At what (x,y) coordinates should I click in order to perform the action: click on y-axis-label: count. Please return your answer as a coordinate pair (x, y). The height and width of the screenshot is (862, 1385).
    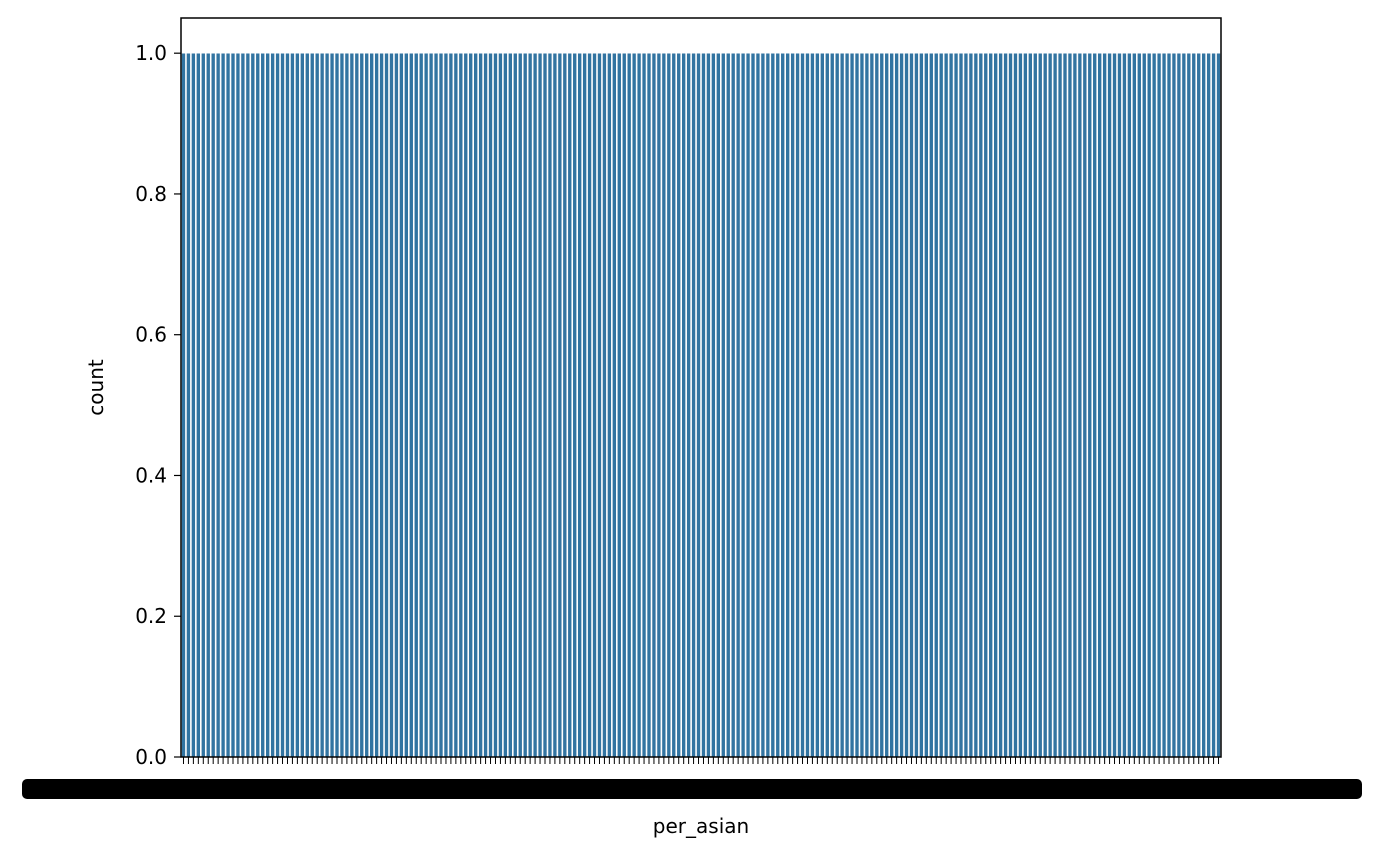
    Looking at the image, I should click on (96, 387).